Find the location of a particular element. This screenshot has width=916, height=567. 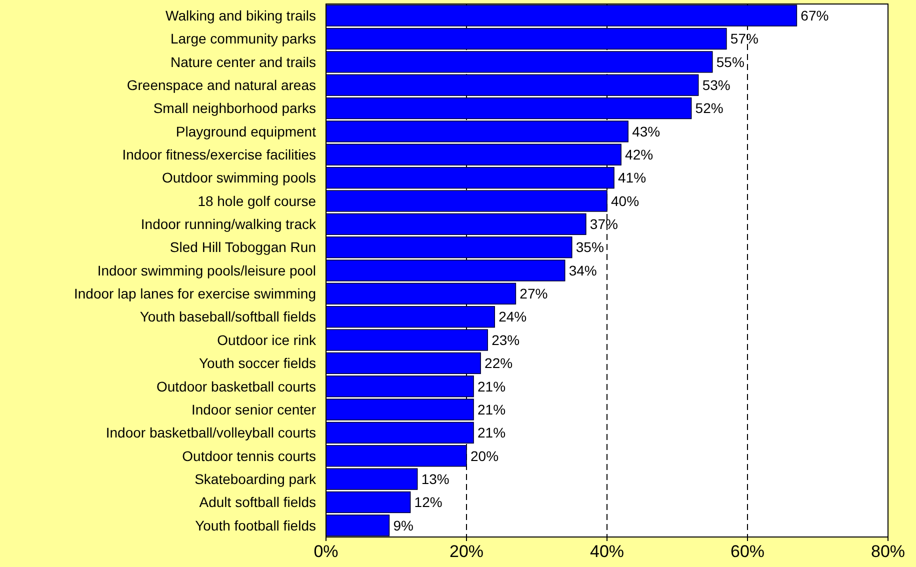

data-label: 41% is located at coordinates (632, 178).